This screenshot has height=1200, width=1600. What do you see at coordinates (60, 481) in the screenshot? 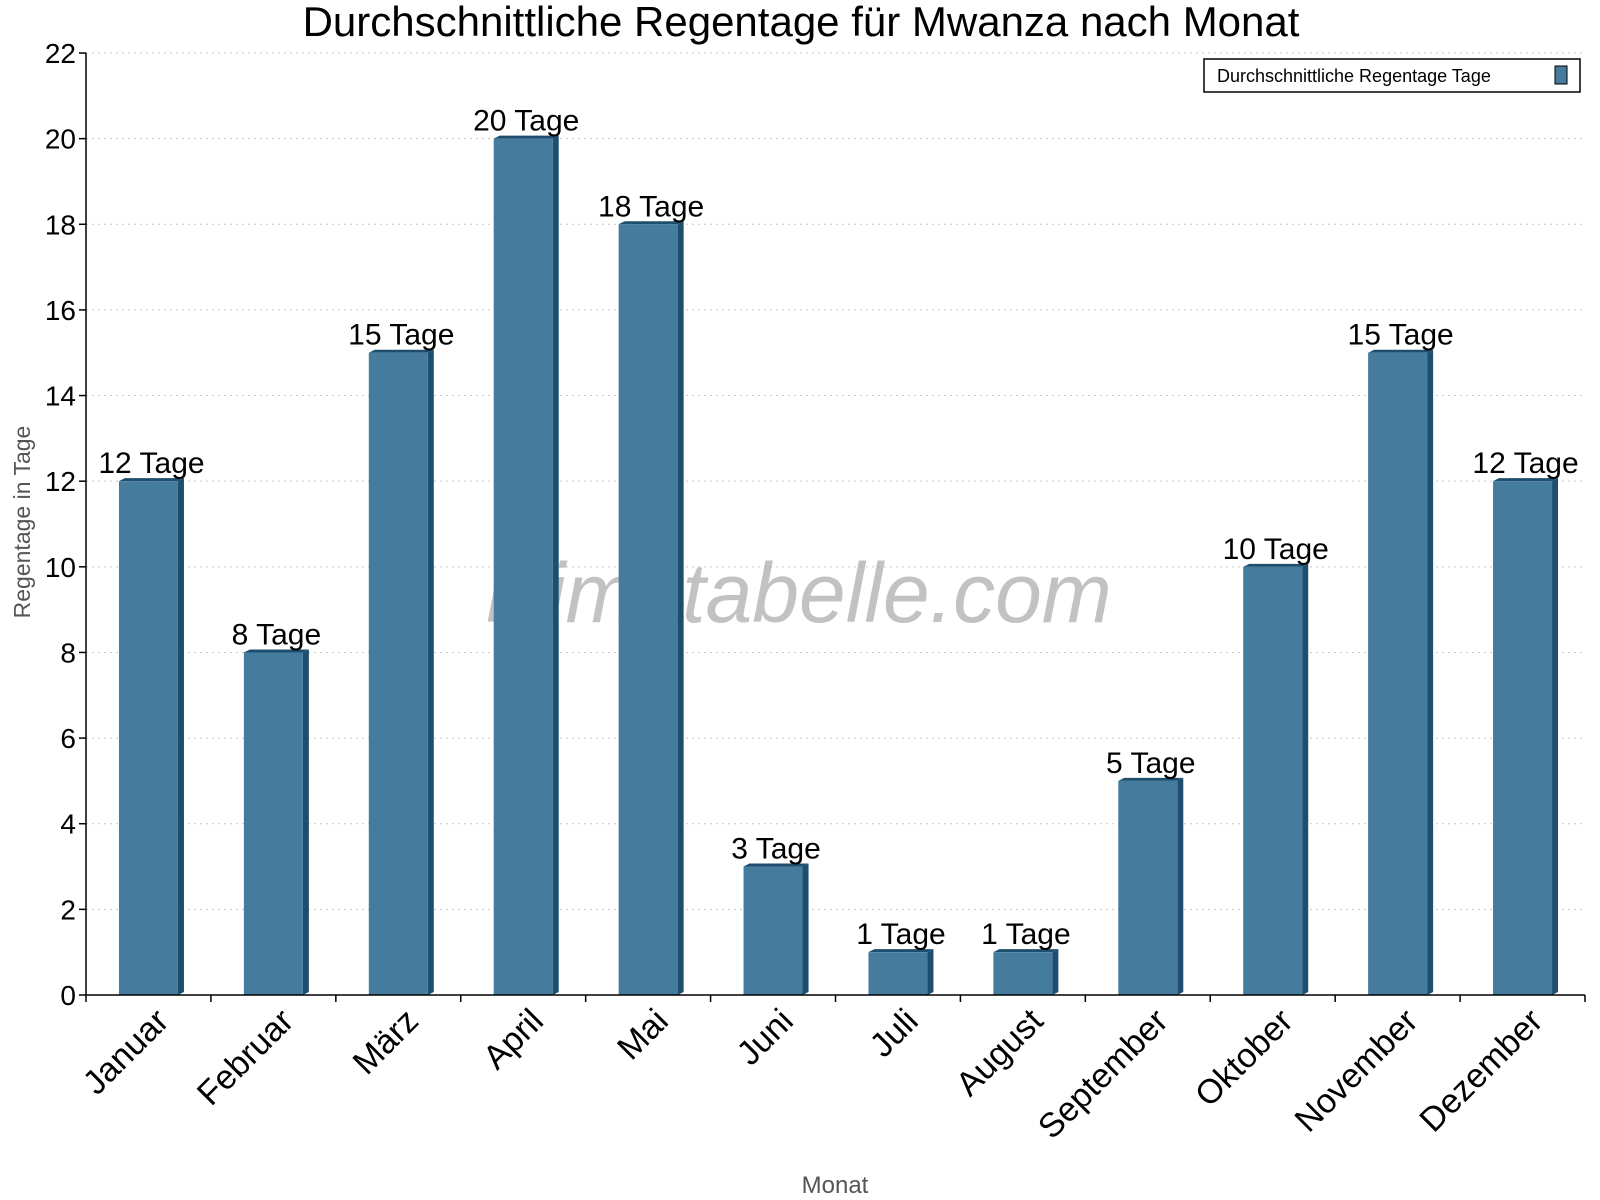
I see `y-tick-label: 12` at bounding box center [60, 481].